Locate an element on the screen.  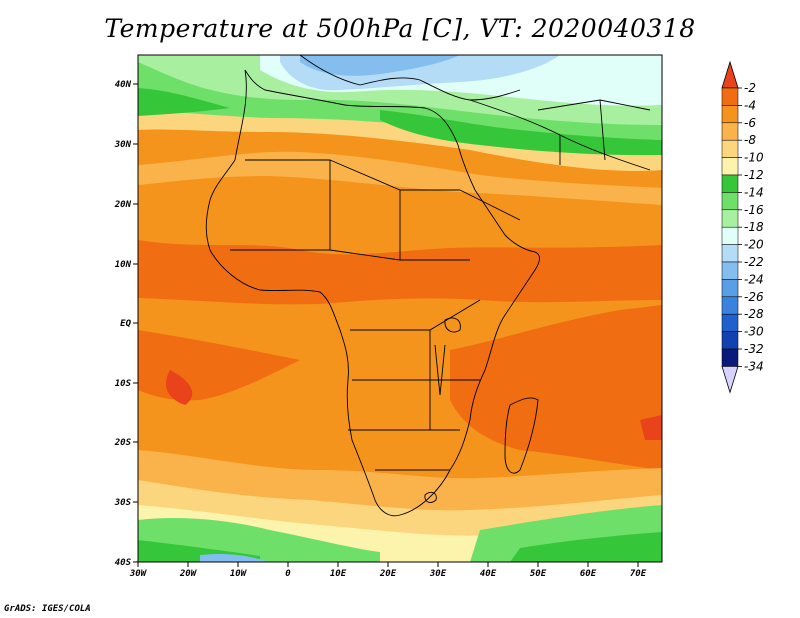
colorbar-label: -6 is located at coordinates (750, 123).